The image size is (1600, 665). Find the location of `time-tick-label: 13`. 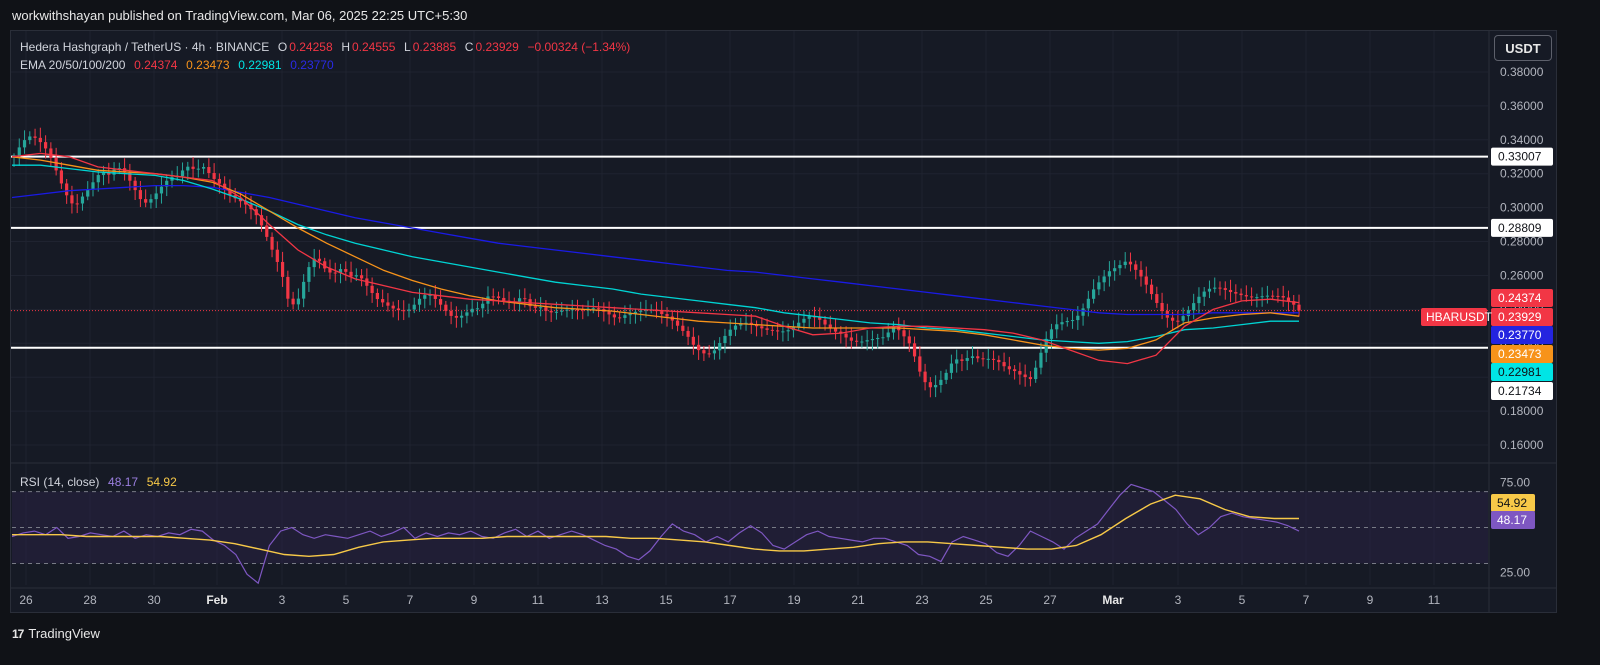

time-tick-label: 13 is located at coordinates (602, 600).